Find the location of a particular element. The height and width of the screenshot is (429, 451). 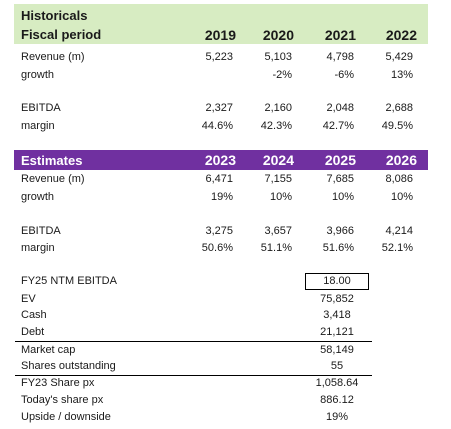

upside-downside-label: Upside / downside is located at coordinates (66, 417).